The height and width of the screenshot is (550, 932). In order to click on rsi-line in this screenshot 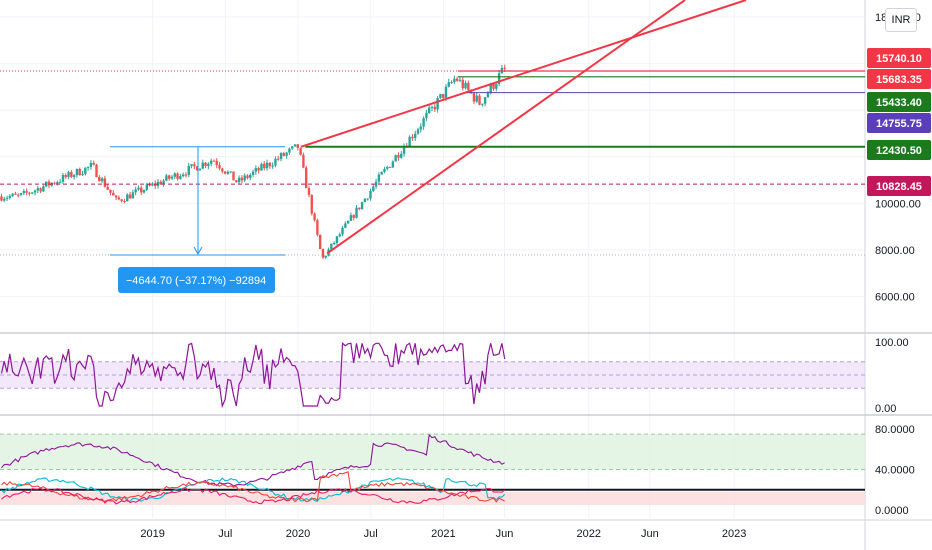, I will do `click(253, 375)`.